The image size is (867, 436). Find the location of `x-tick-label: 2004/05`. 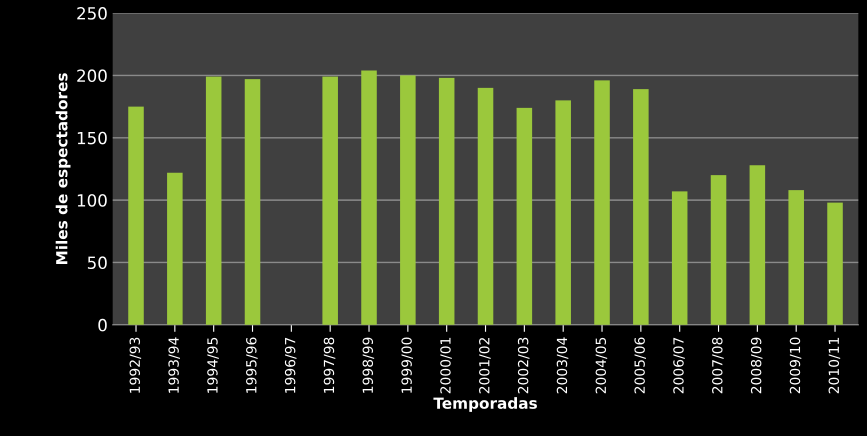

x-tick-label: 2004/05 is located at coordinates (602, 366).